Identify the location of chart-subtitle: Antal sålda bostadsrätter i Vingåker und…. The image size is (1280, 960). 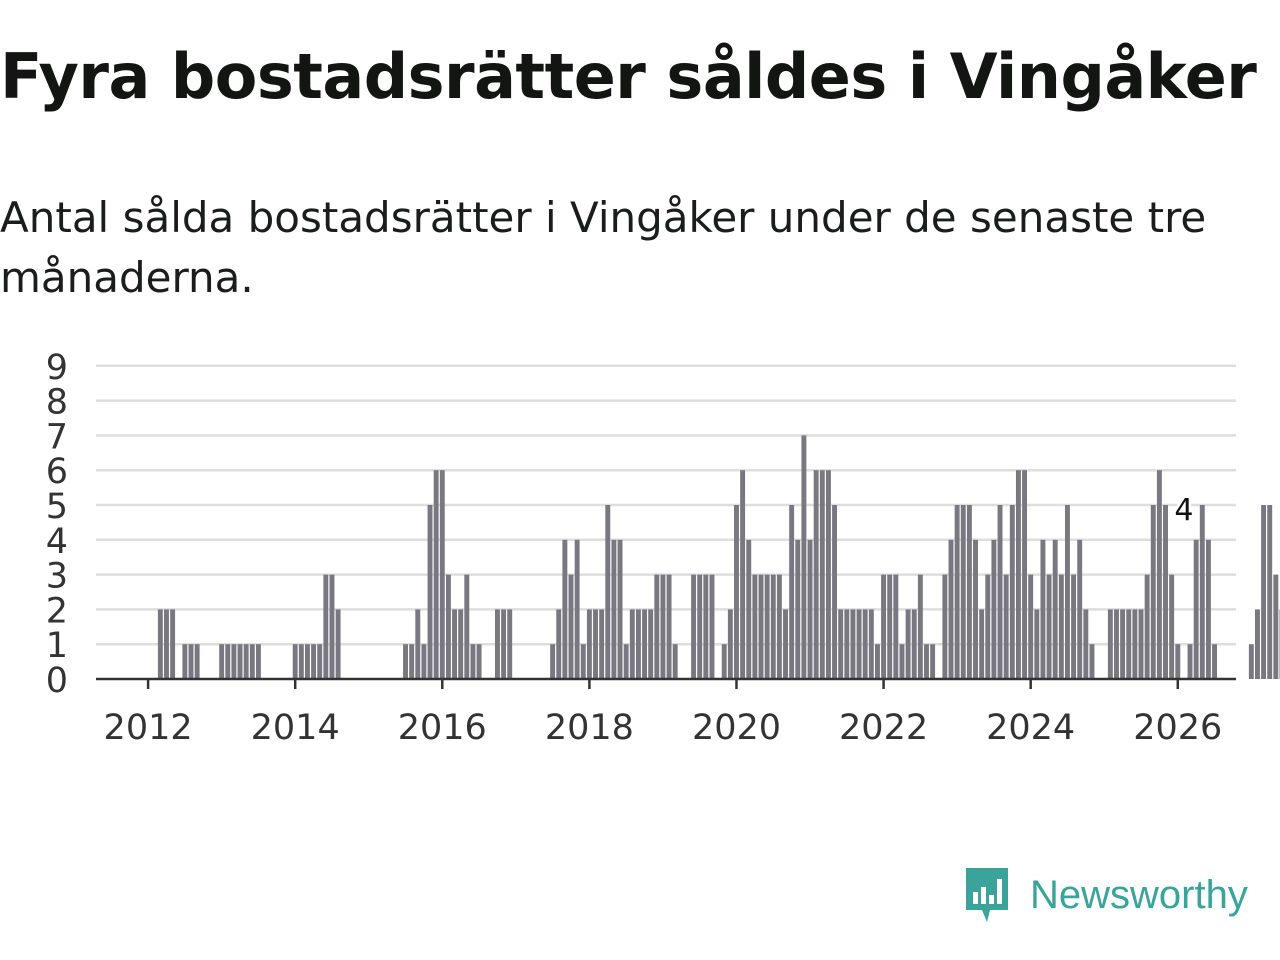
(603, 247).